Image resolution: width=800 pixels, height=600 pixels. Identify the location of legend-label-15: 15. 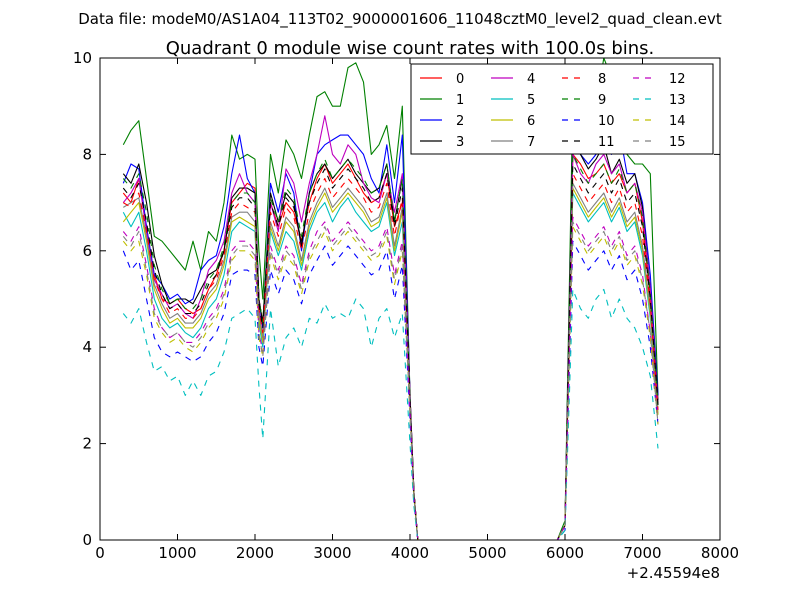
(677, 142).